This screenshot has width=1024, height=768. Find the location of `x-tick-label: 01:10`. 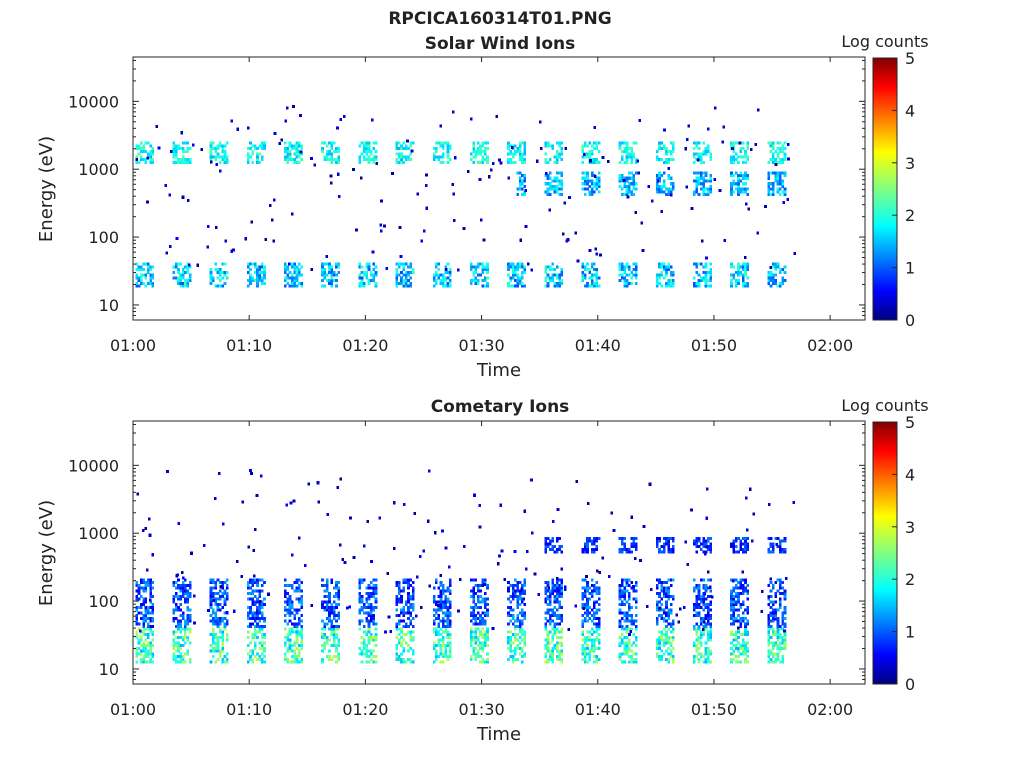

x-tick-label: 01:10 is located at coordinates (249, 345).